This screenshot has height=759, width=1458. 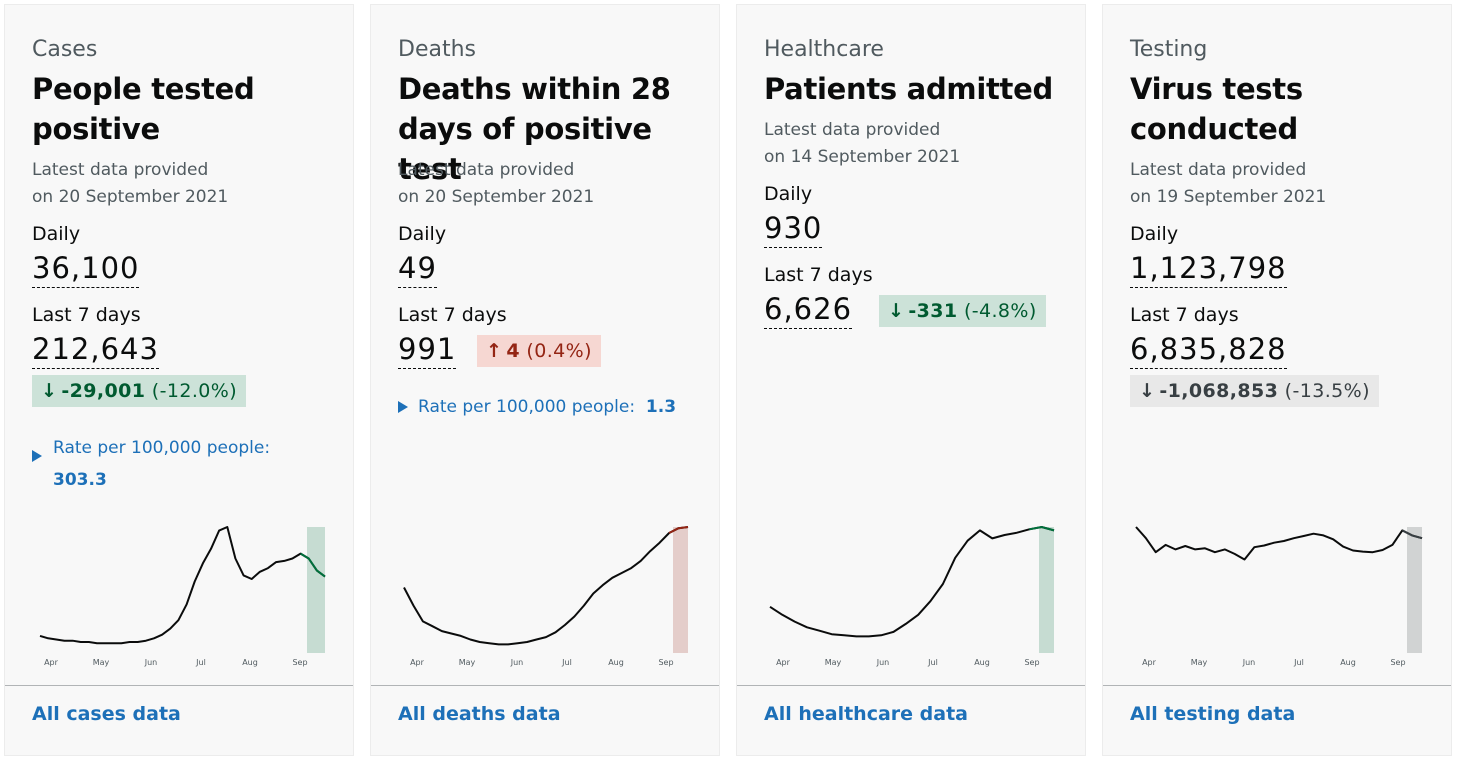 I want to click on week-value: 212,643, so click(x=95, y=350).